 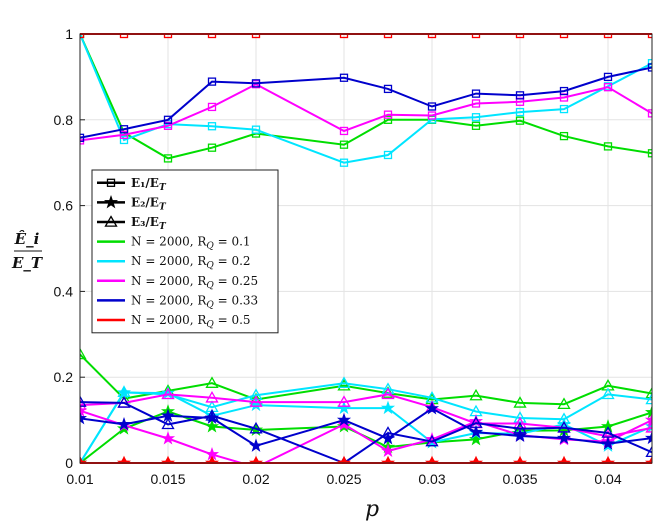 What do you see at coordinates (149, 203) in the screenshot?
I see `legend-entry-label: E₂/ET` at bounding box center [149, 203].